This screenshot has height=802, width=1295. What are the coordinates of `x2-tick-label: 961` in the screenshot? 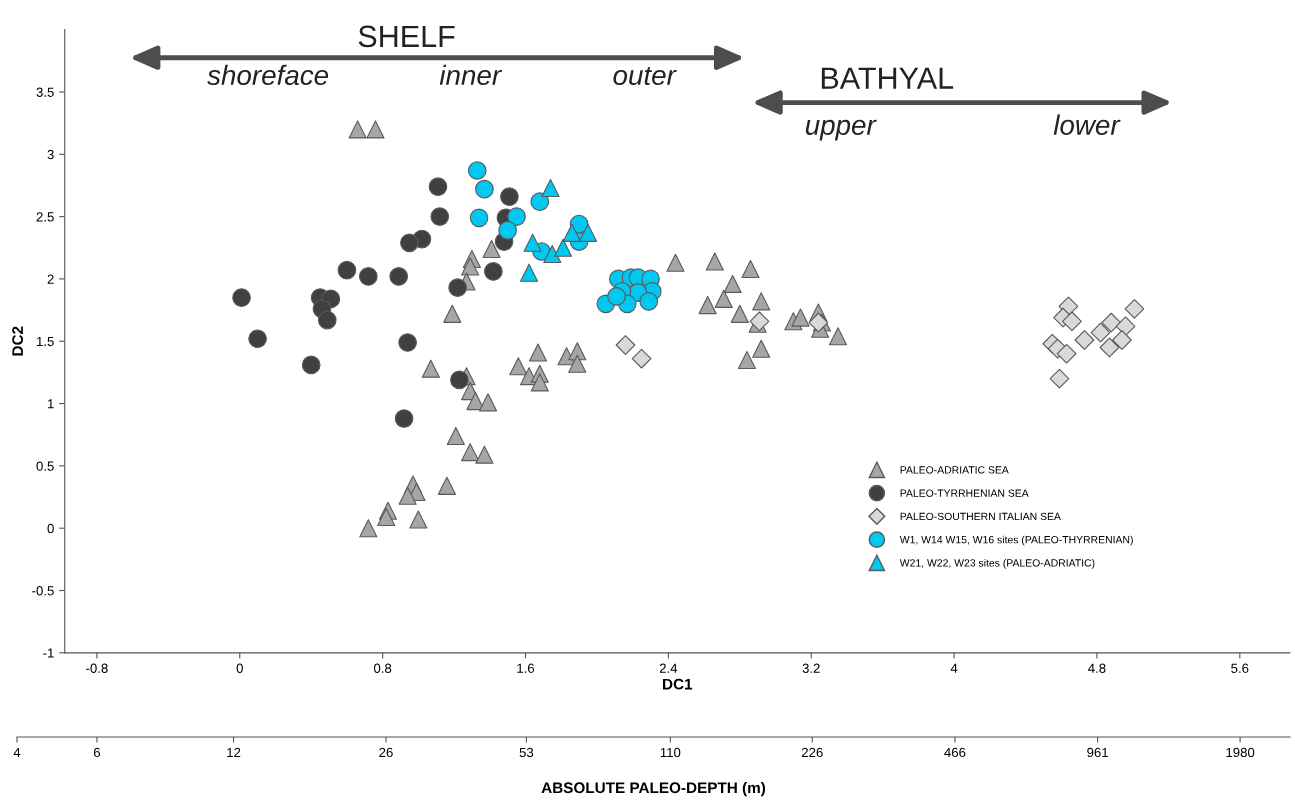 It's located at (1097, 752).